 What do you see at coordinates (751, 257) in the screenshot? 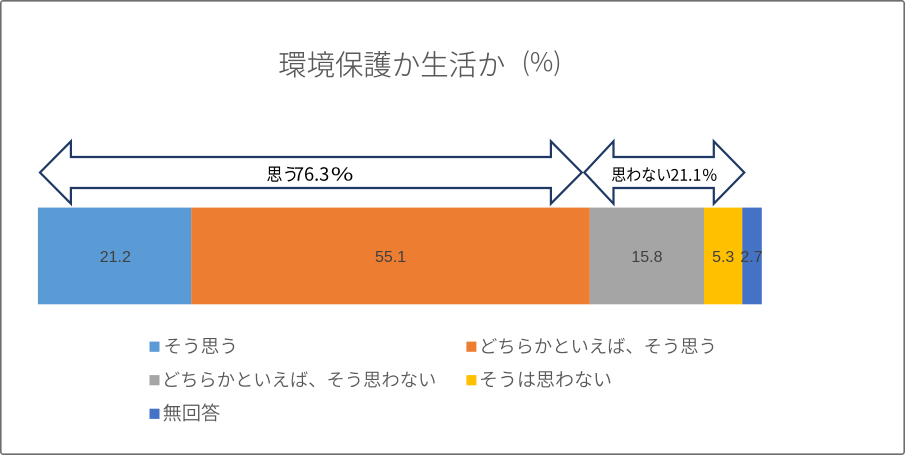
I see `svg-text: 2.7` at bounding box center [751, 257].